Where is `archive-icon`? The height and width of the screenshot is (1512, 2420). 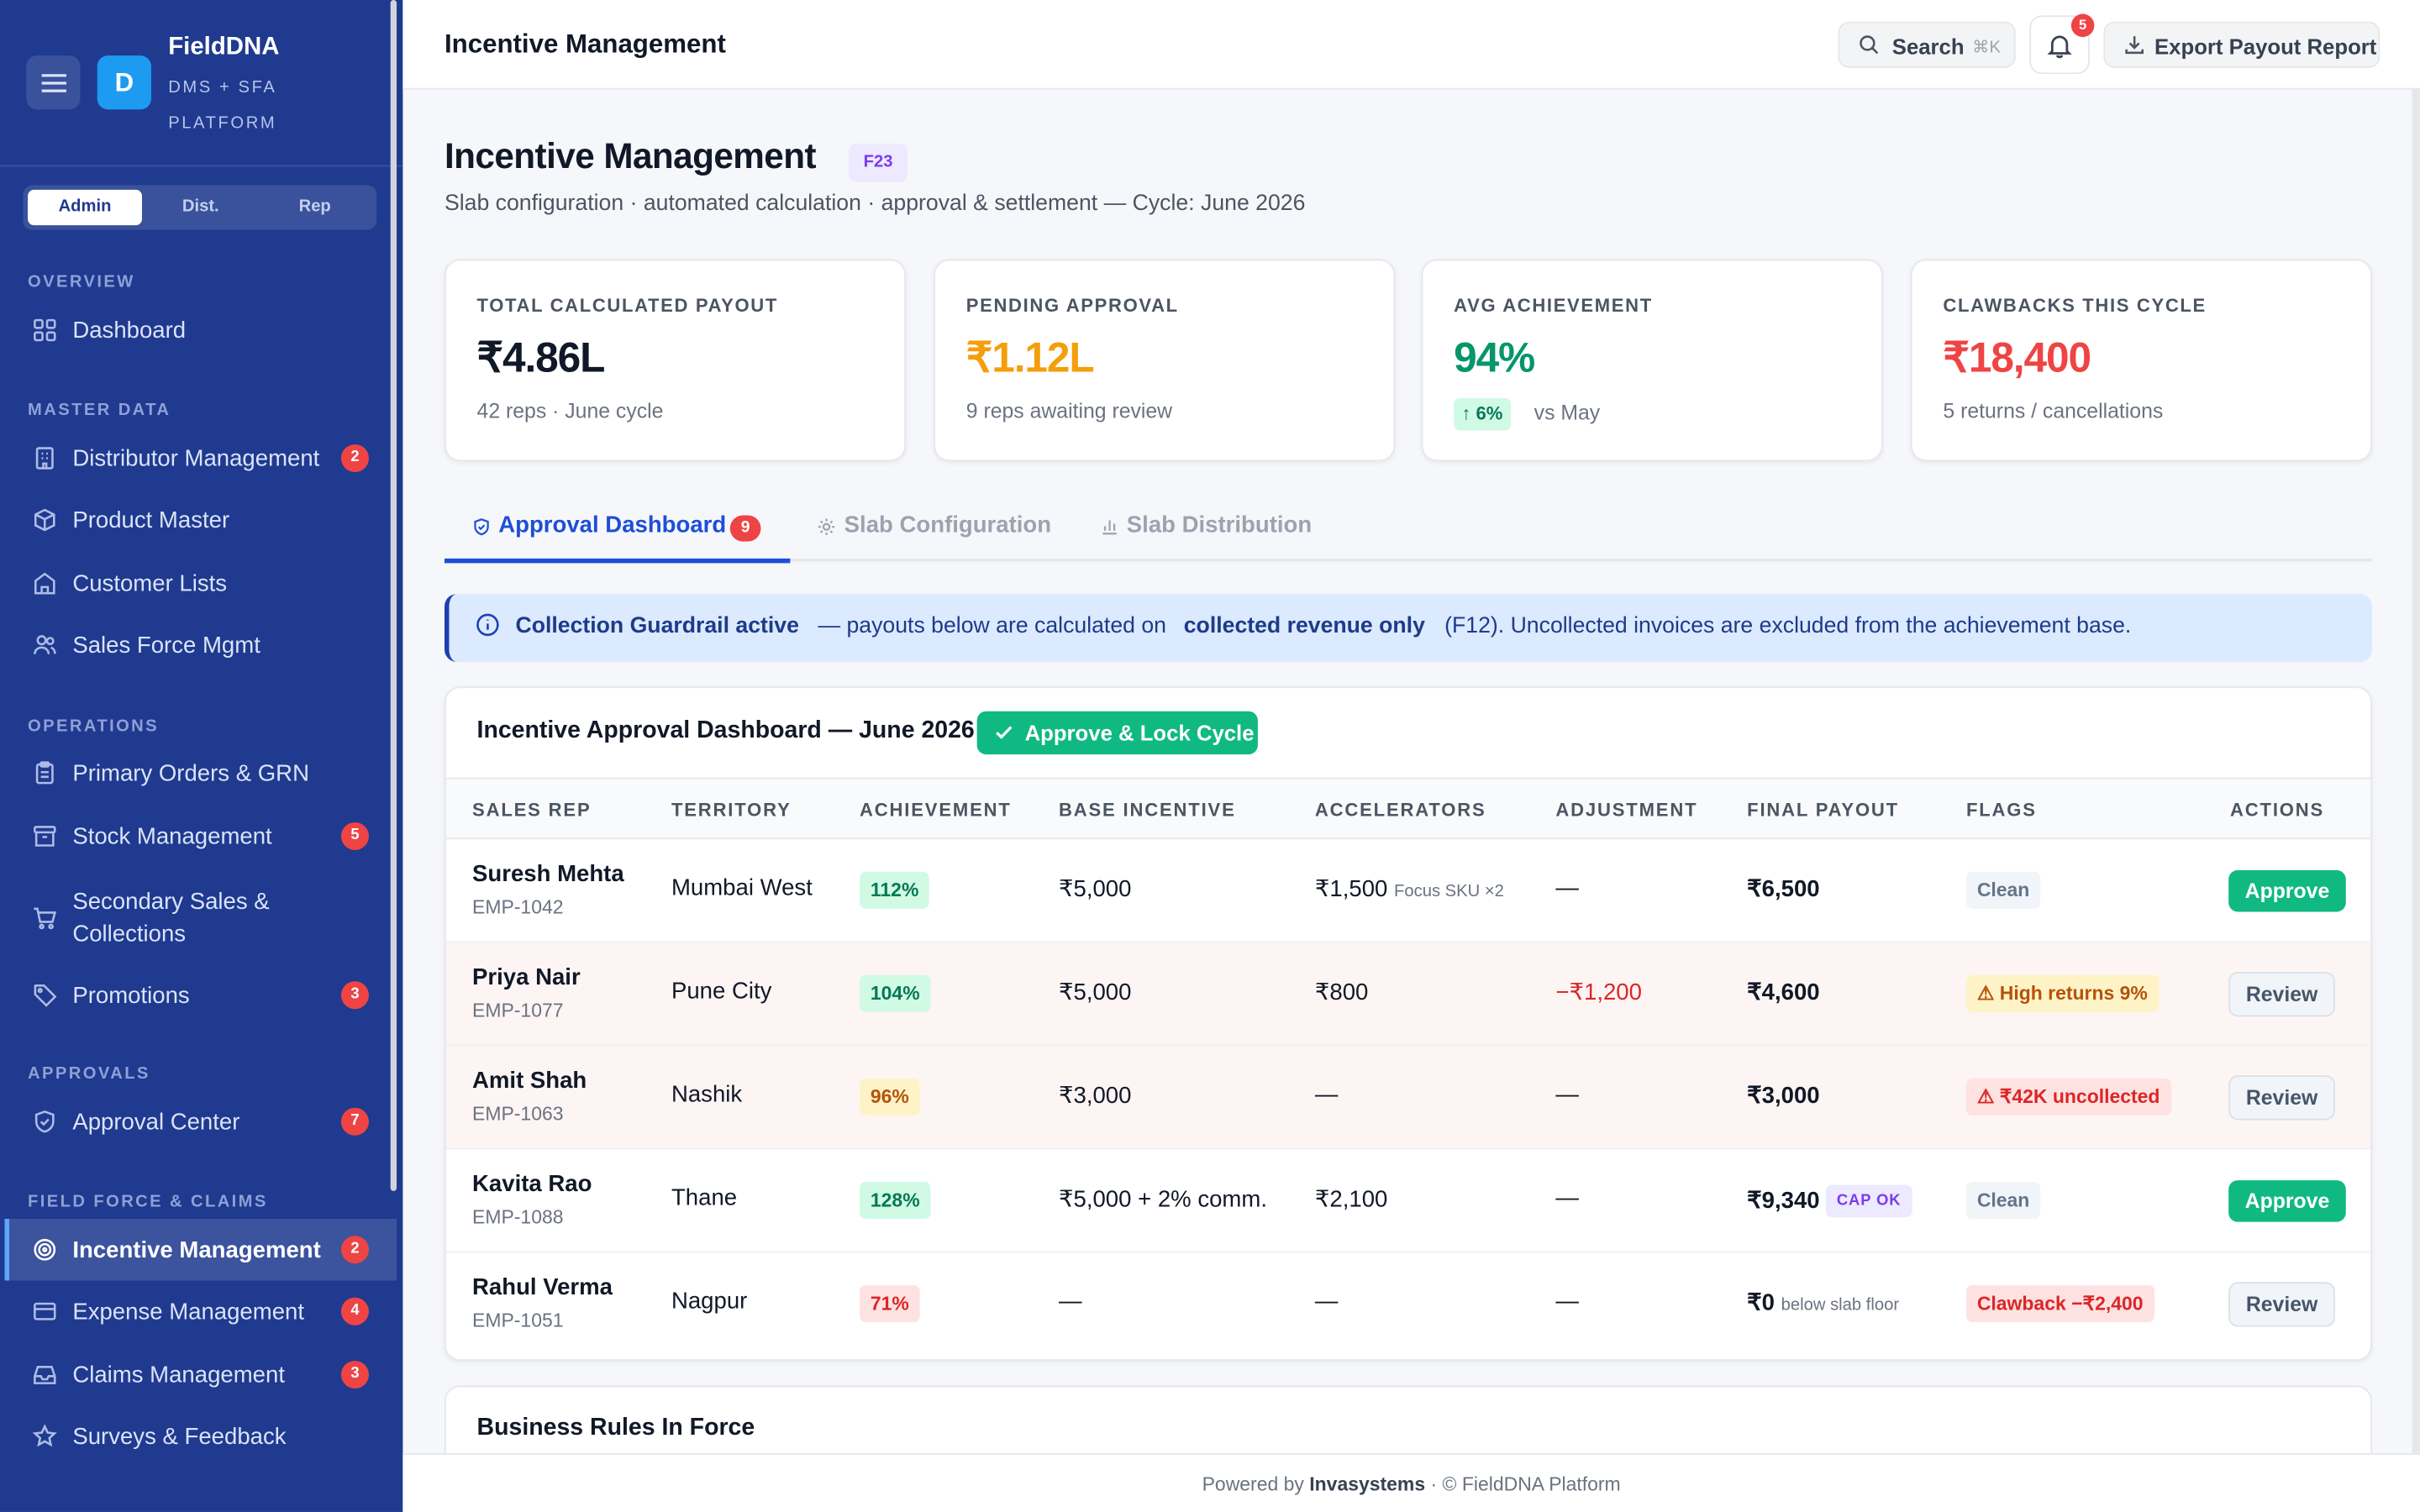
archive-icon is located at coordinates (45, 836).